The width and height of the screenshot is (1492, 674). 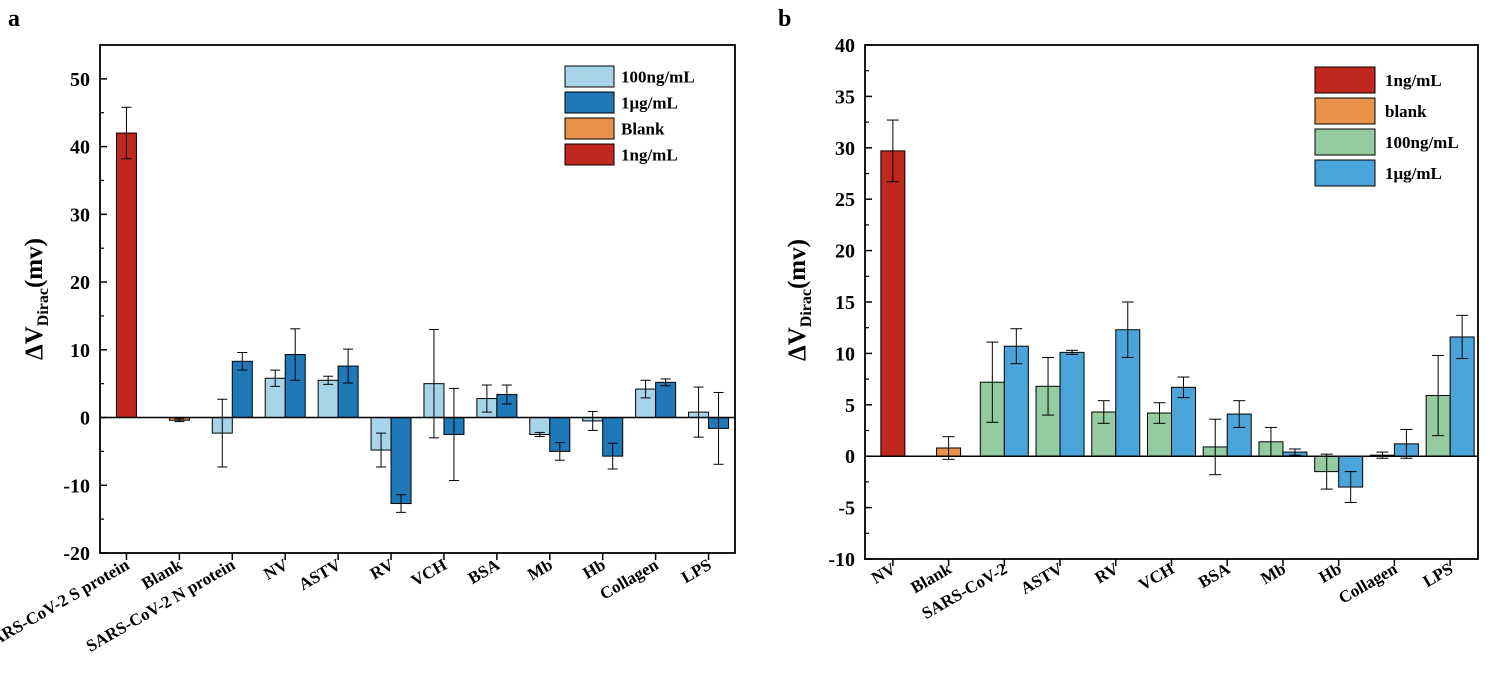 What do you see at coordinates (643, 129) in the screenshot?
I see `legend-label: Blank` at bounding box center [643, 129].